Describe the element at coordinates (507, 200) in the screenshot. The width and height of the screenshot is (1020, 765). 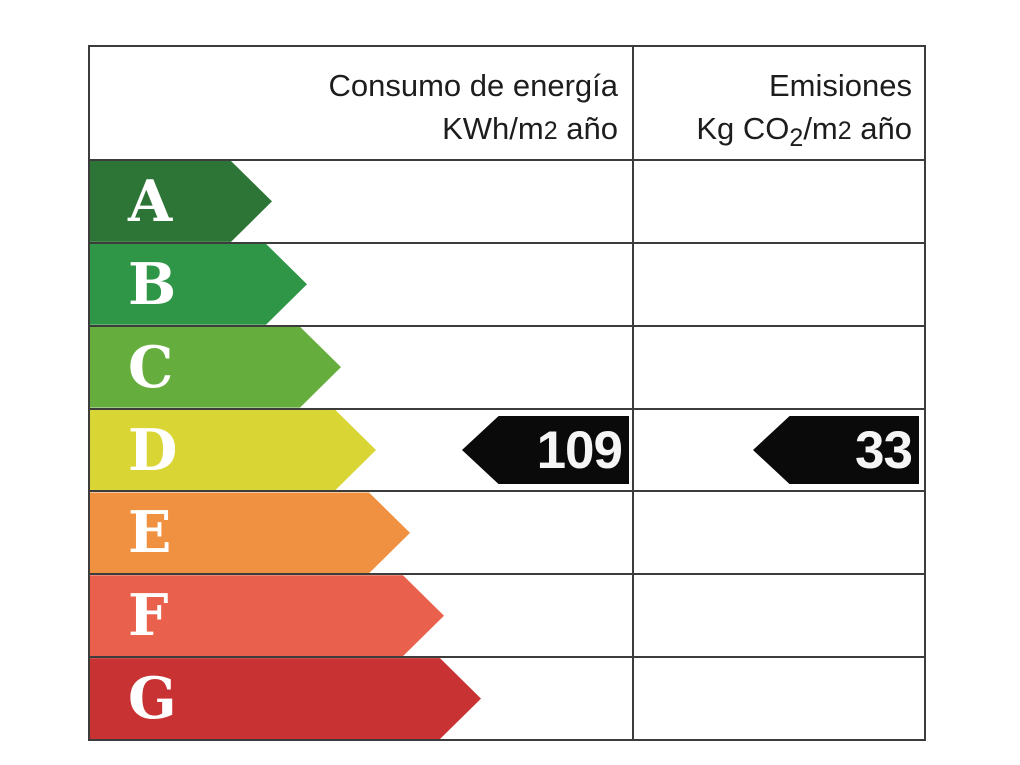
I see `rating-row-a: A` at that location.